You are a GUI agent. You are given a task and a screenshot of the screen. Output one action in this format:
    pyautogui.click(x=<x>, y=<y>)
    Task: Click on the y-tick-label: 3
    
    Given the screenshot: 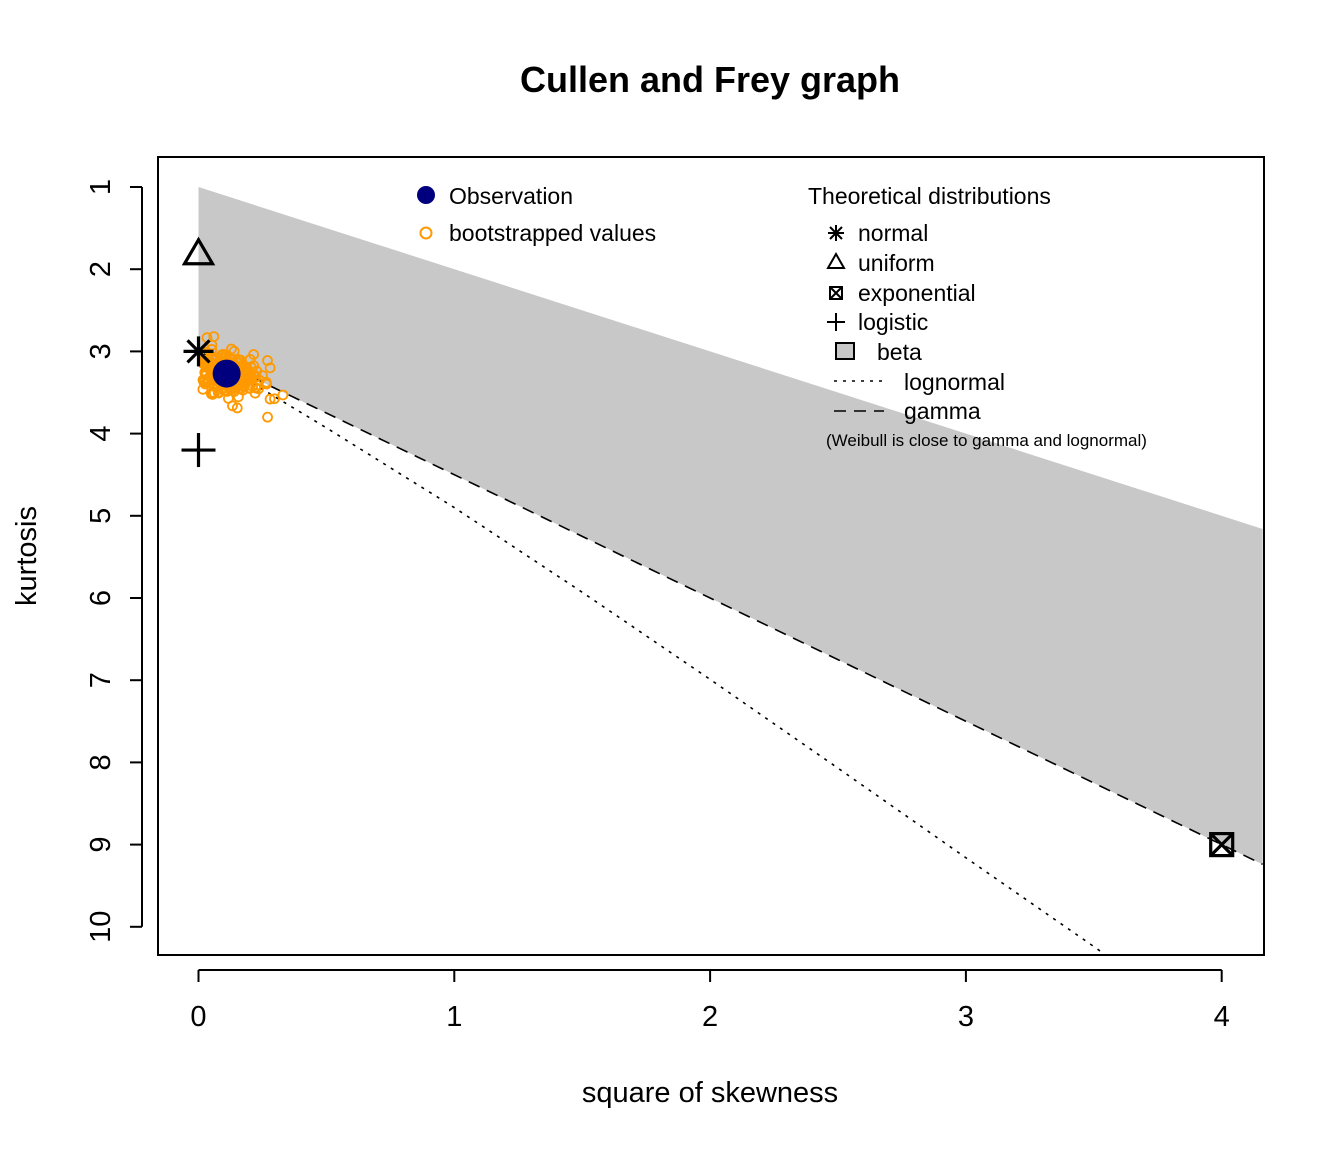 What is the action you would take?
    pyautogui.click(x=101, y=351)
    